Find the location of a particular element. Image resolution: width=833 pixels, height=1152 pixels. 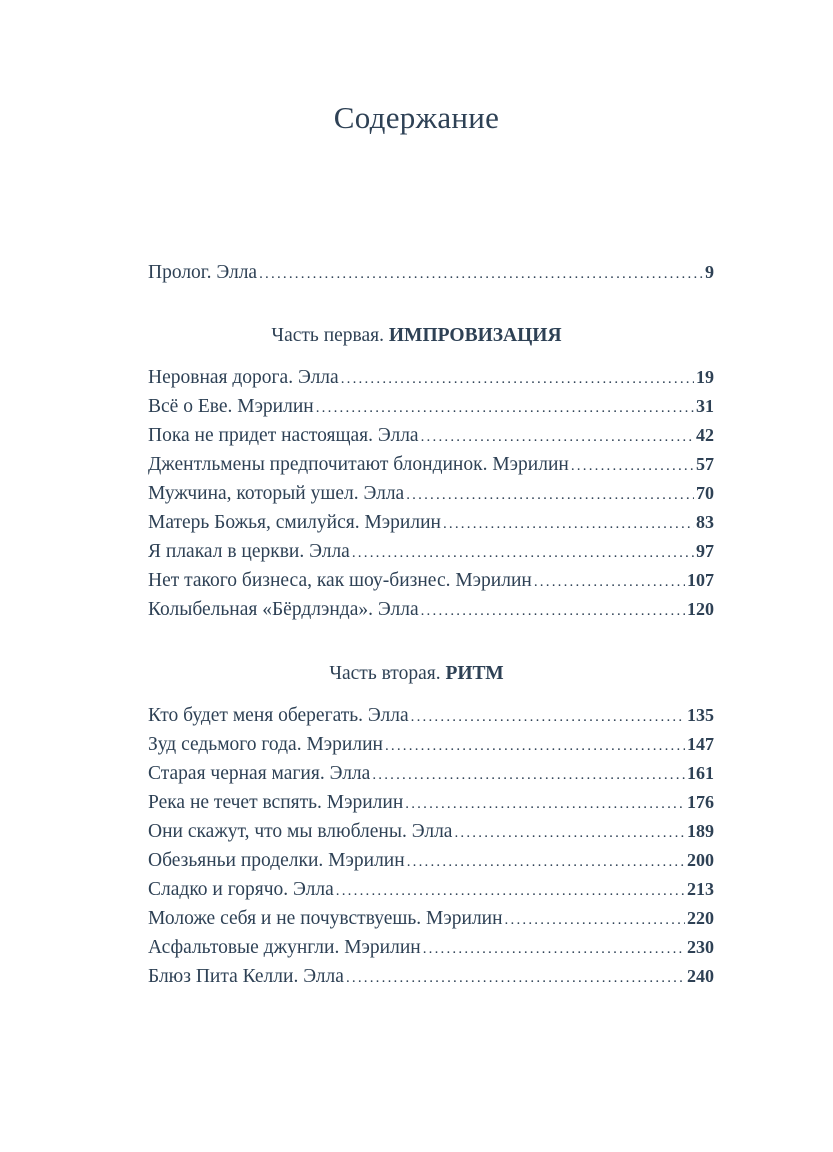

toc-entry: Обезьяньи проделки. Мэрилин 200 is located at coordinates (431, 860).